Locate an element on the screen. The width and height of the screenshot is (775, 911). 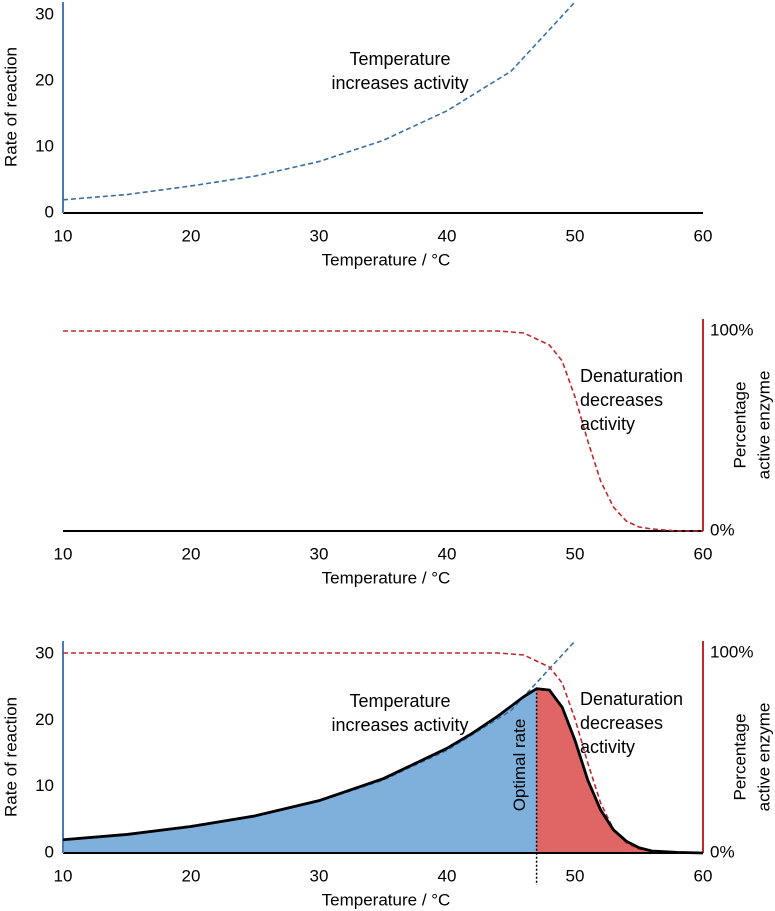
optimal-label: Optimal rate is located at coordinates (519, 765).